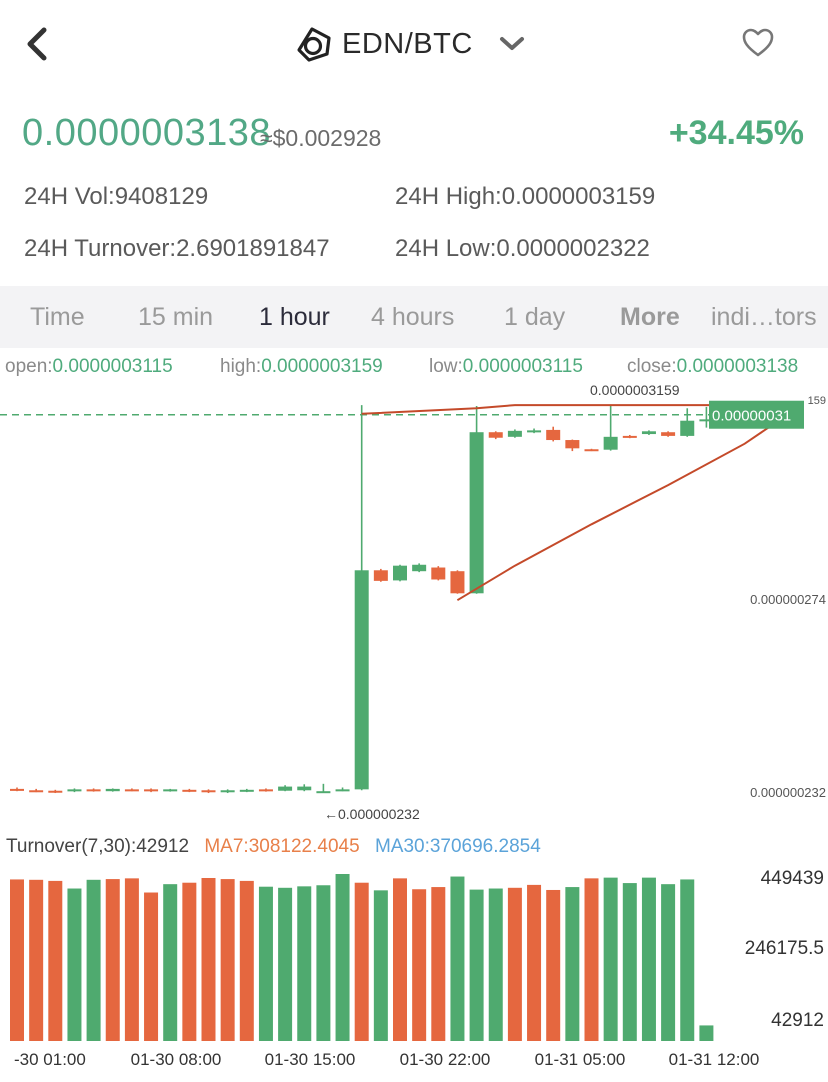 This screenshot has height=1082, width=828. I want to click on pair-selector: EDN/BTC, so click(409, 44).